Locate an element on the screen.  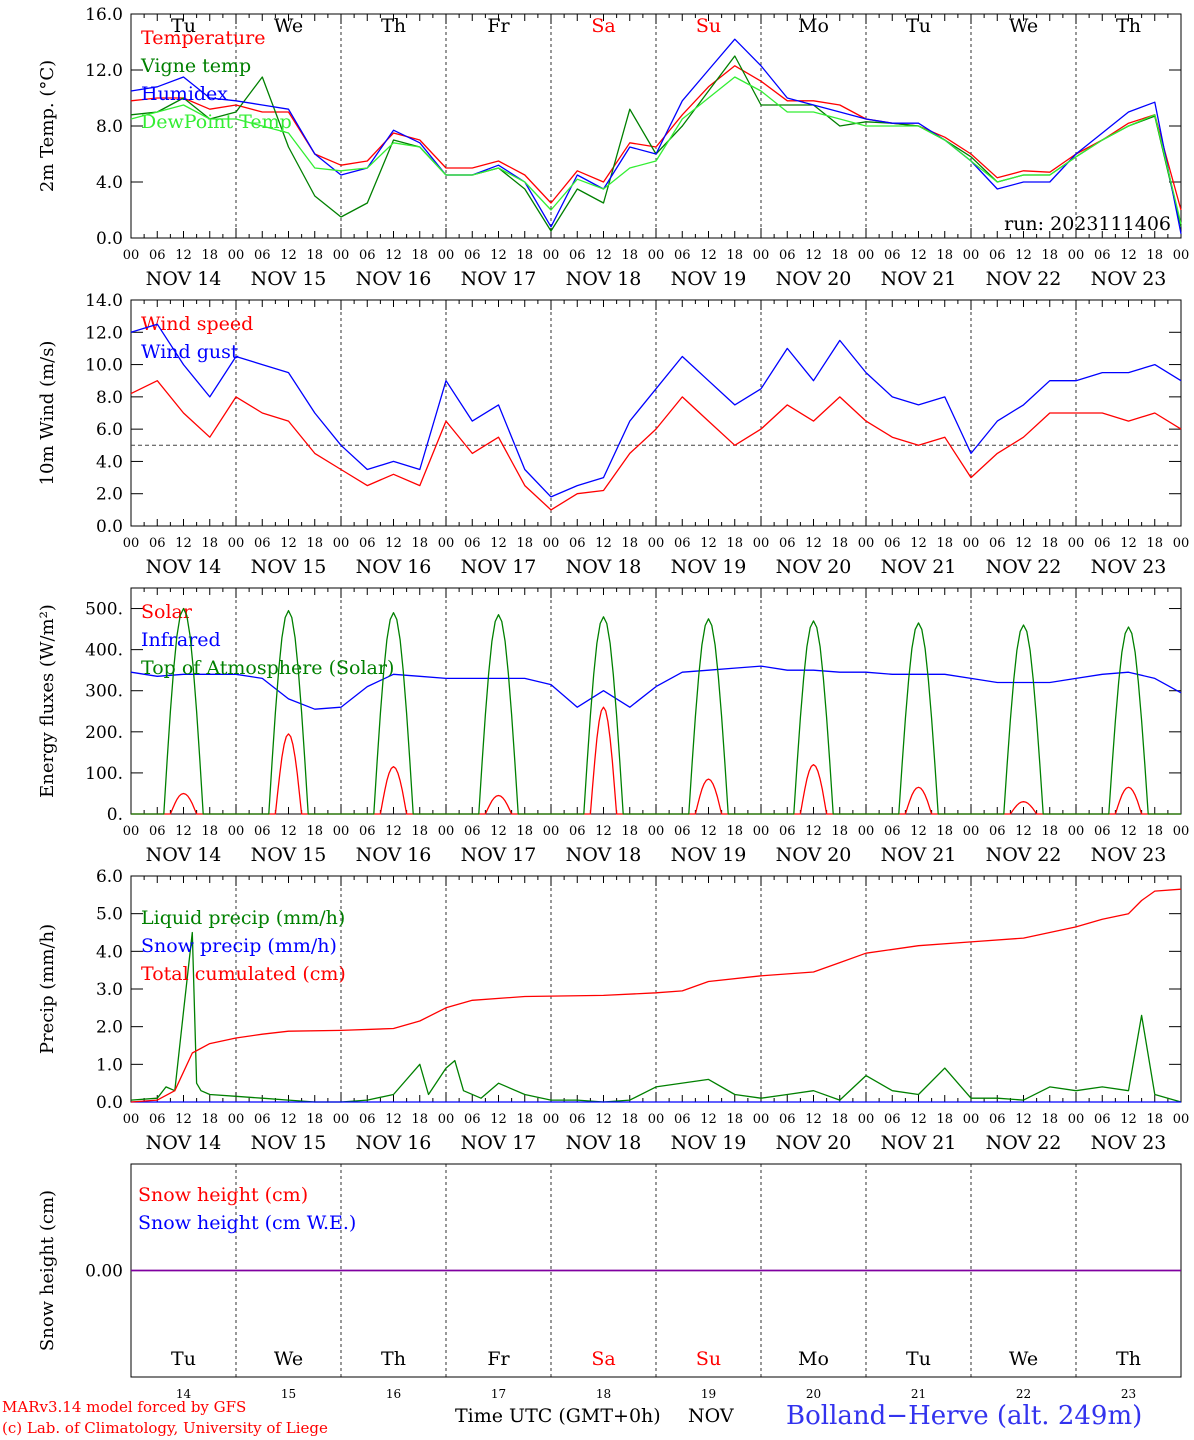
y-tick-label: 200. is located at coordinates (104, 733).